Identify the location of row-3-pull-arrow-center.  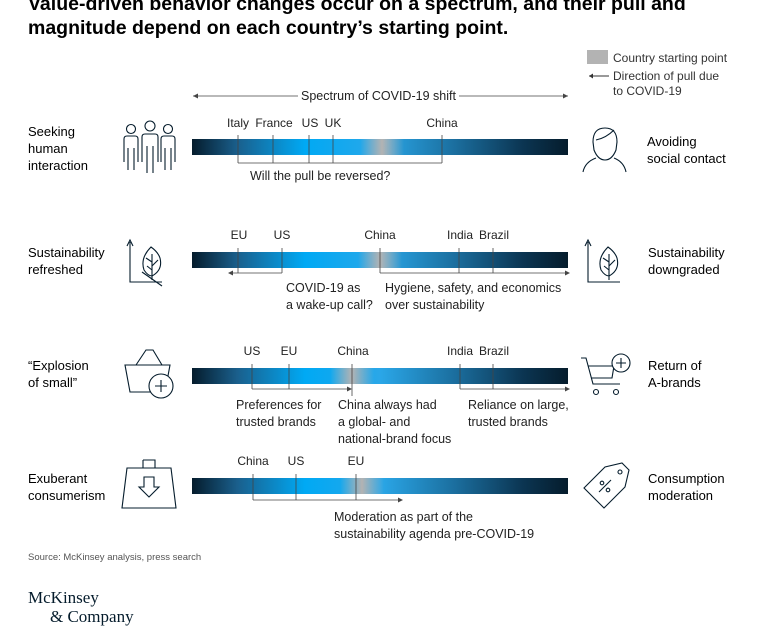
(349, 389).